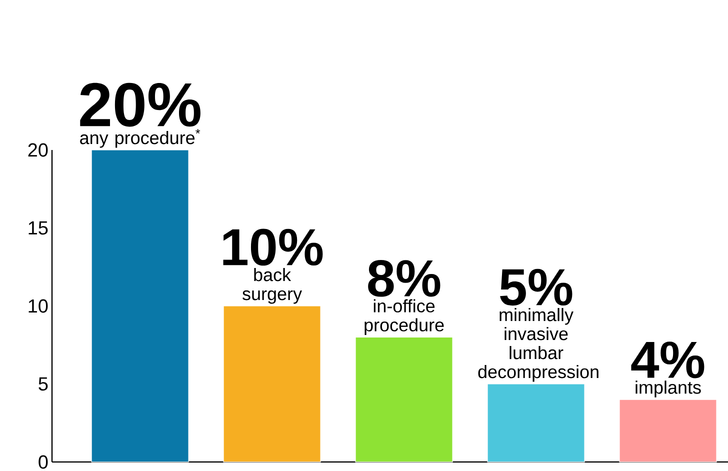  I want to click on y-tick-label: 15, so click(38, 228).